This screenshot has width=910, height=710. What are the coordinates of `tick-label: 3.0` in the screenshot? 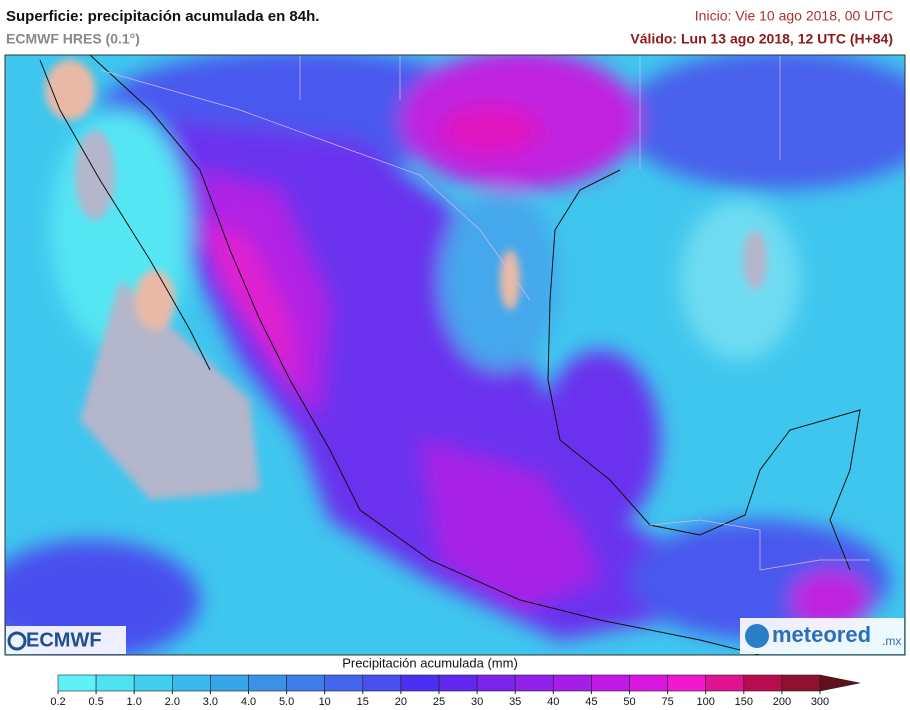 It's located at (210, 702).